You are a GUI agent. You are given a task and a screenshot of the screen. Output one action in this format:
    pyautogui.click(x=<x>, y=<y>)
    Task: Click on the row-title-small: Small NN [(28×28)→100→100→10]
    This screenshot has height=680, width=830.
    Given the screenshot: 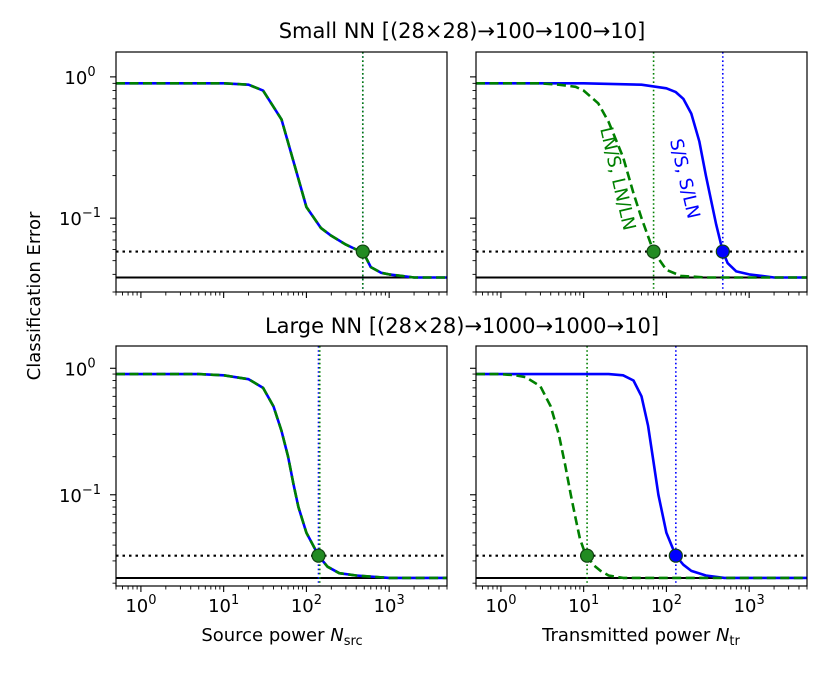 What is the action you would take?
    pyautogui.click(x=462, y=31)
    